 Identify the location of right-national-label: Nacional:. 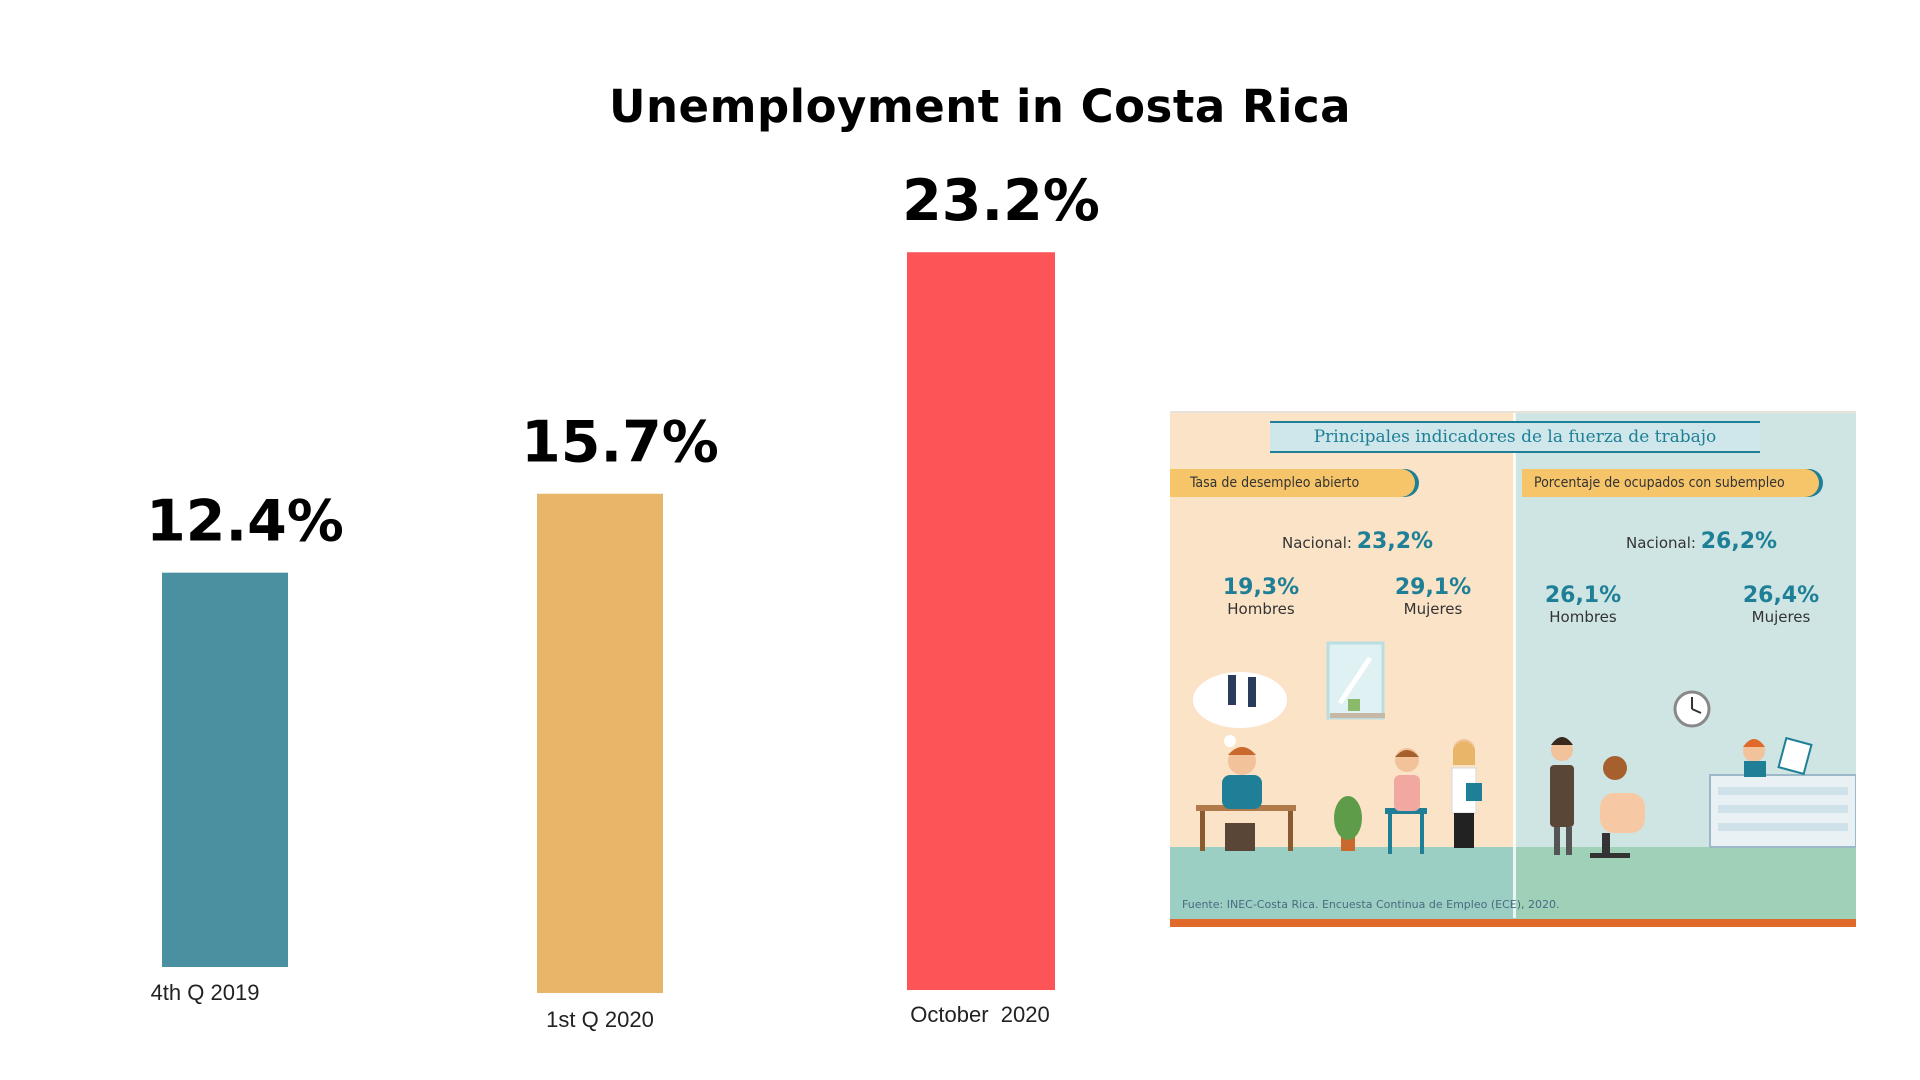
(1661, 543).